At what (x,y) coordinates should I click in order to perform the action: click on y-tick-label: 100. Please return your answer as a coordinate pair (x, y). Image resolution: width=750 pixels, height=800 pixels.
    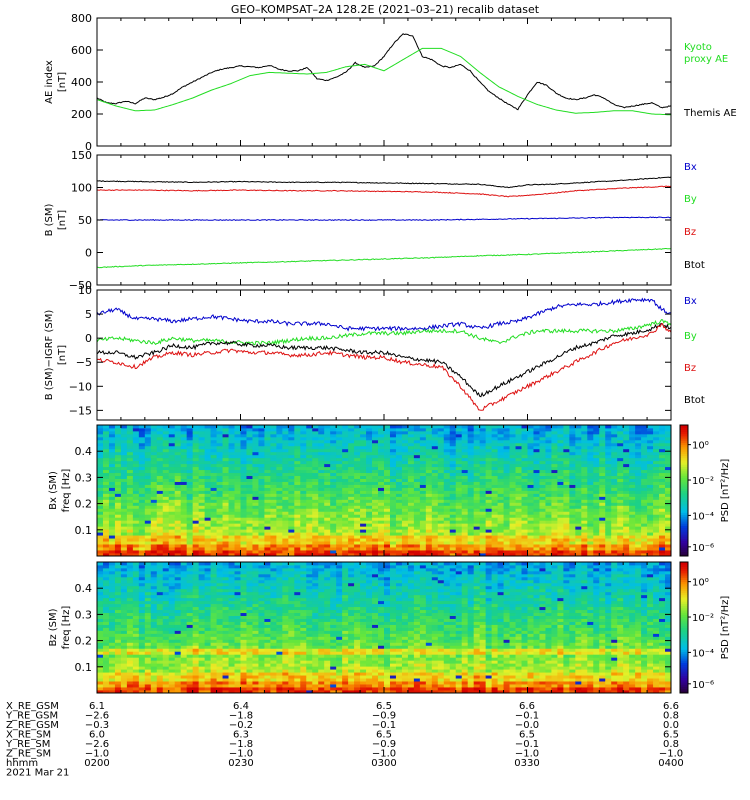
    Looking at the image, I should click on (81, 188).